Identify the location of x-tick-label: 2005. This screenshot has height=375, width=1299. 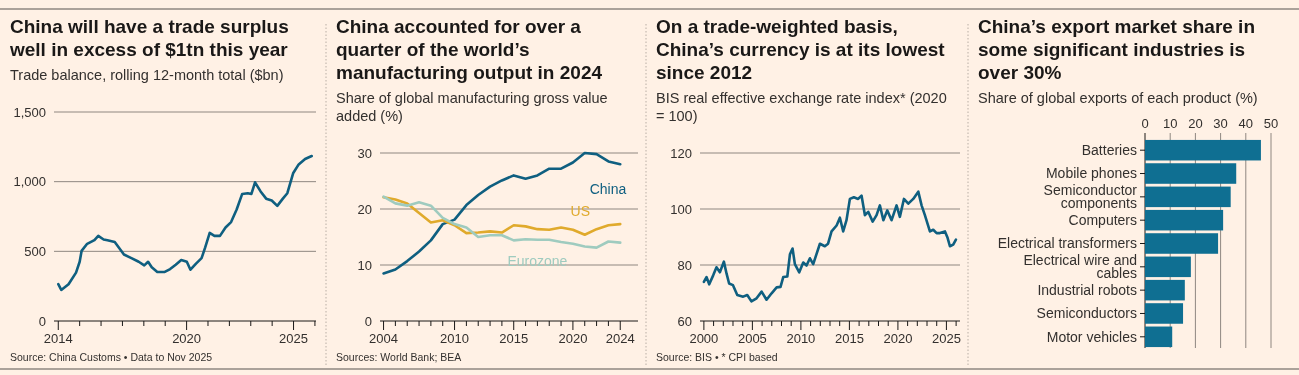
(752, 338).